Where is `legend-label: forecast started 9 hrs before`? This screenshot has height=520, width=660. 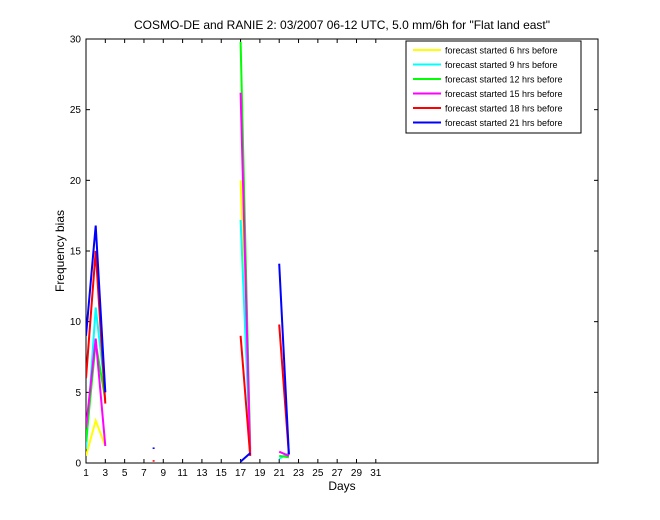 legend-label: forecast started 9 hrs before is located at coordinates (501, 65).